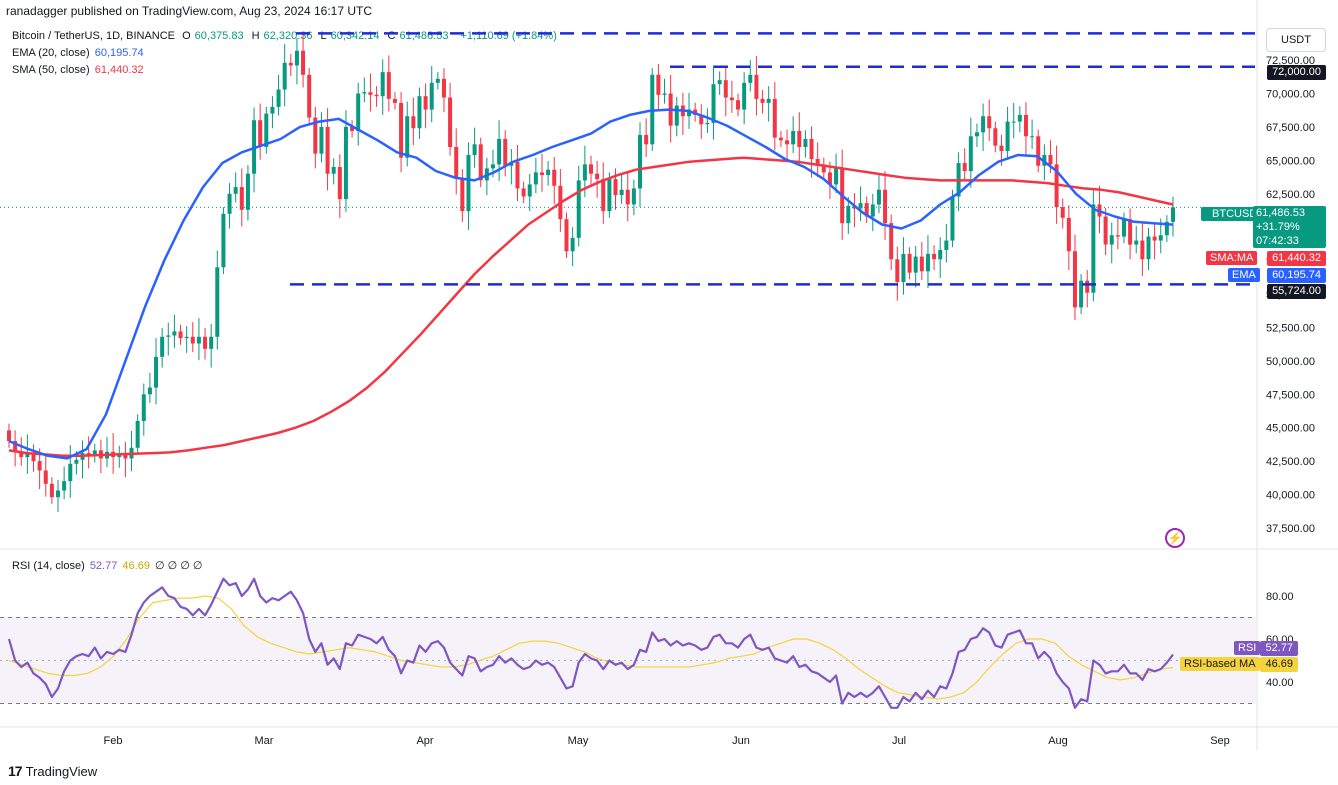 The width and height of the screenshot is (1338, 785). I want to click on level-low-tag: 55,724.00, so click(1296, 291).